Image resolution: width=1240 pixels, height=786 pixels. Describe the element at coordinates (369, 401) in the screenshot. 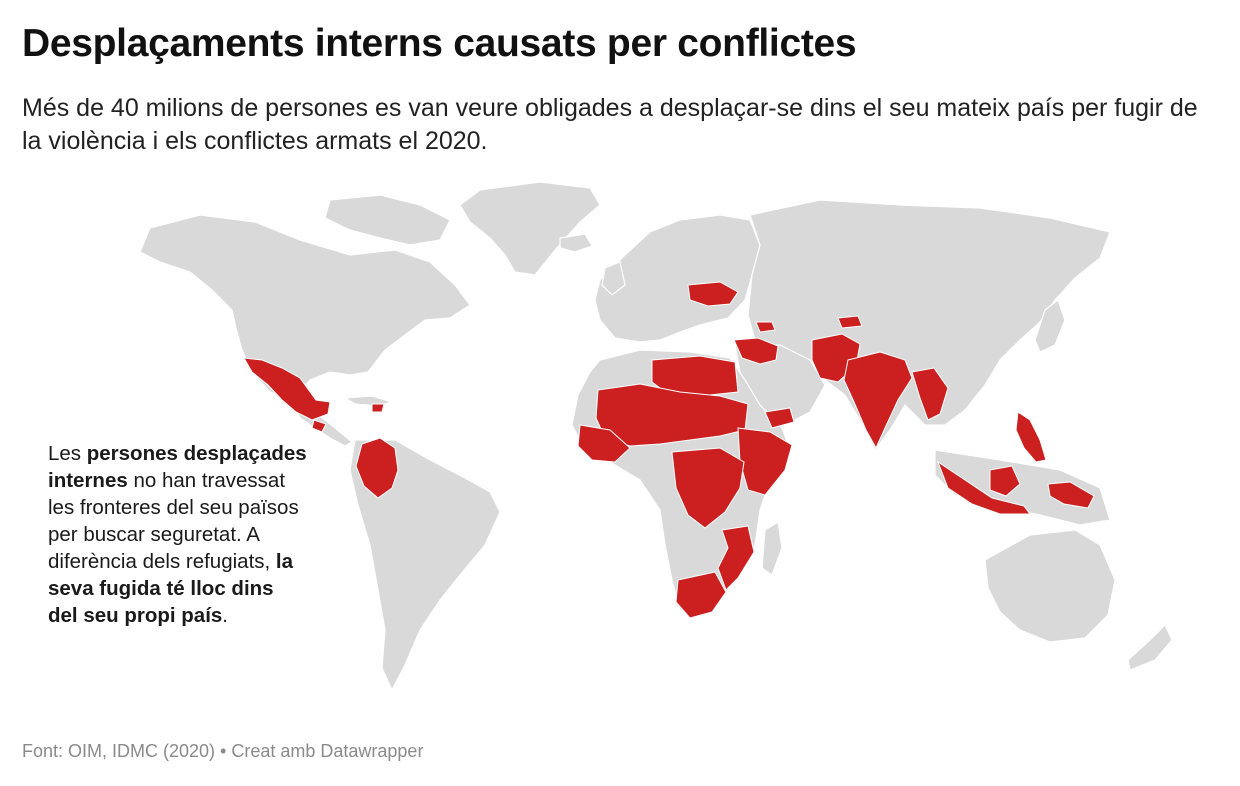

I see `land-caribbean` at that location.